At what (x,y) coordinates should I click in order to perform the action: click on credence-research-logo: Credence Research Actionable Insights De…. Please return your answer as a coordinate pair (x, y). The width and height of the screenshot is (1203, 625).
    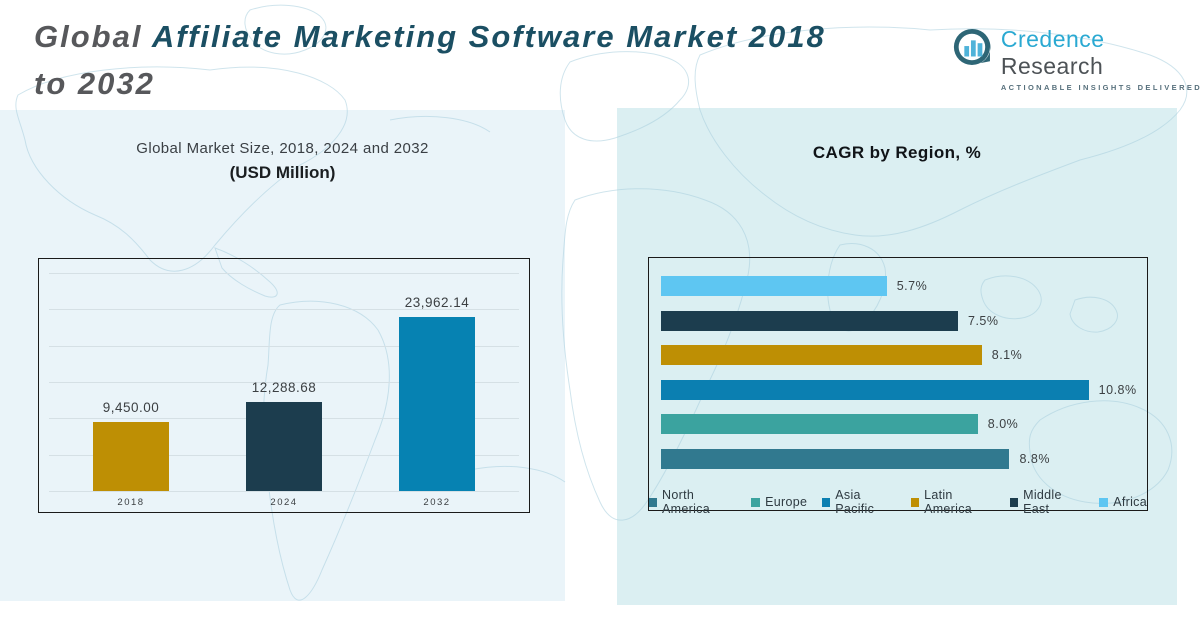
    Looking at the image, I should click on (1077, 59).